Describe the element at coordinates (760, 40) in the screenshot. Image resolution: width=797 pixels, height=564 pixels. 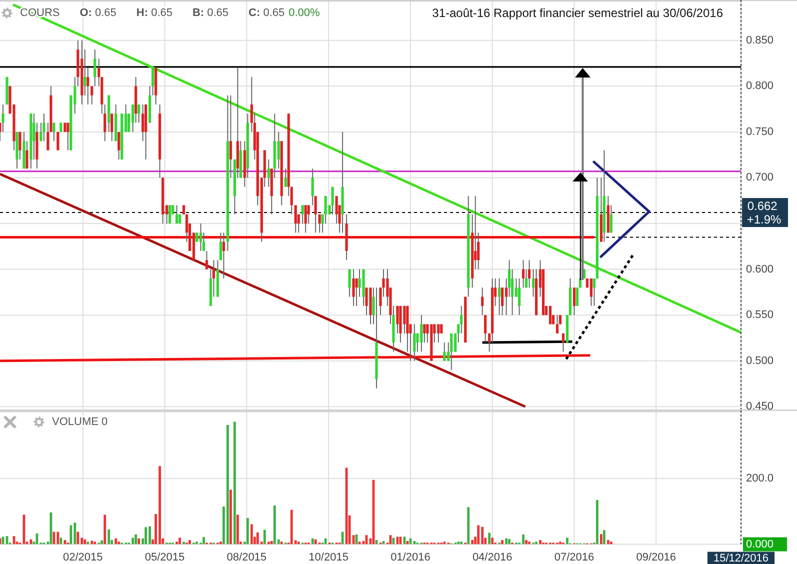
I see `y-tick-label: 0.850` at that location.